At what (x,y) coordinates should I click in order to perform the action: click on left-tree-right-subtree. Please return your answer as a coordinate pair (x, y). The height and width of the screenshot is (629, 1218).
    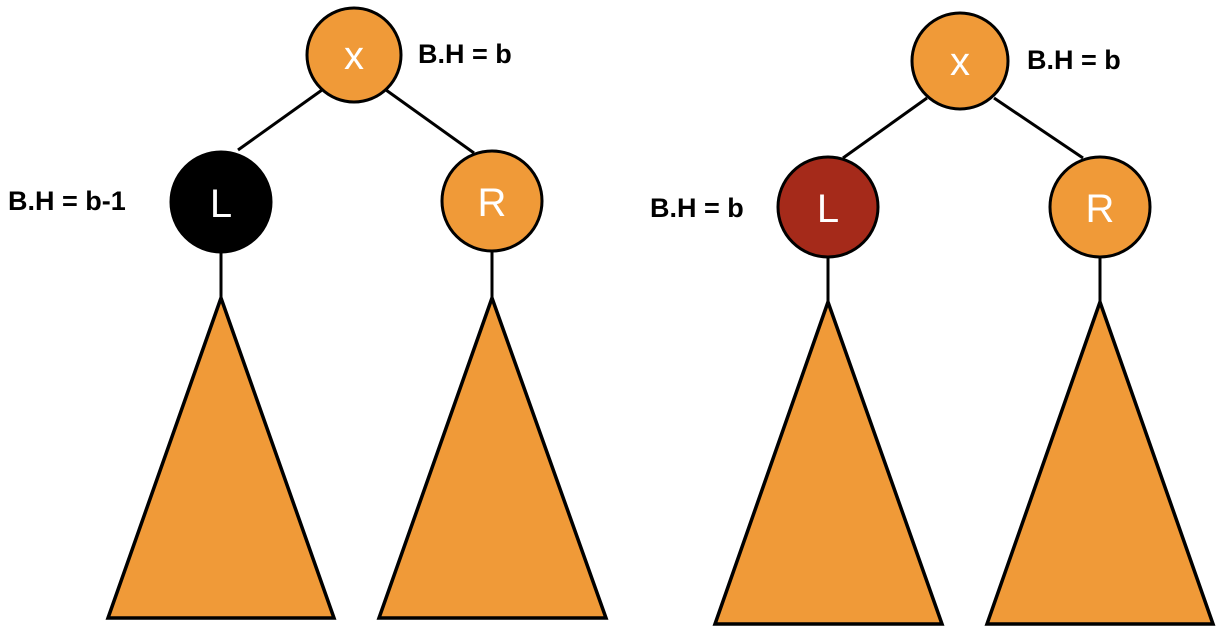
    Looking at the image, I should click on (492, 456).